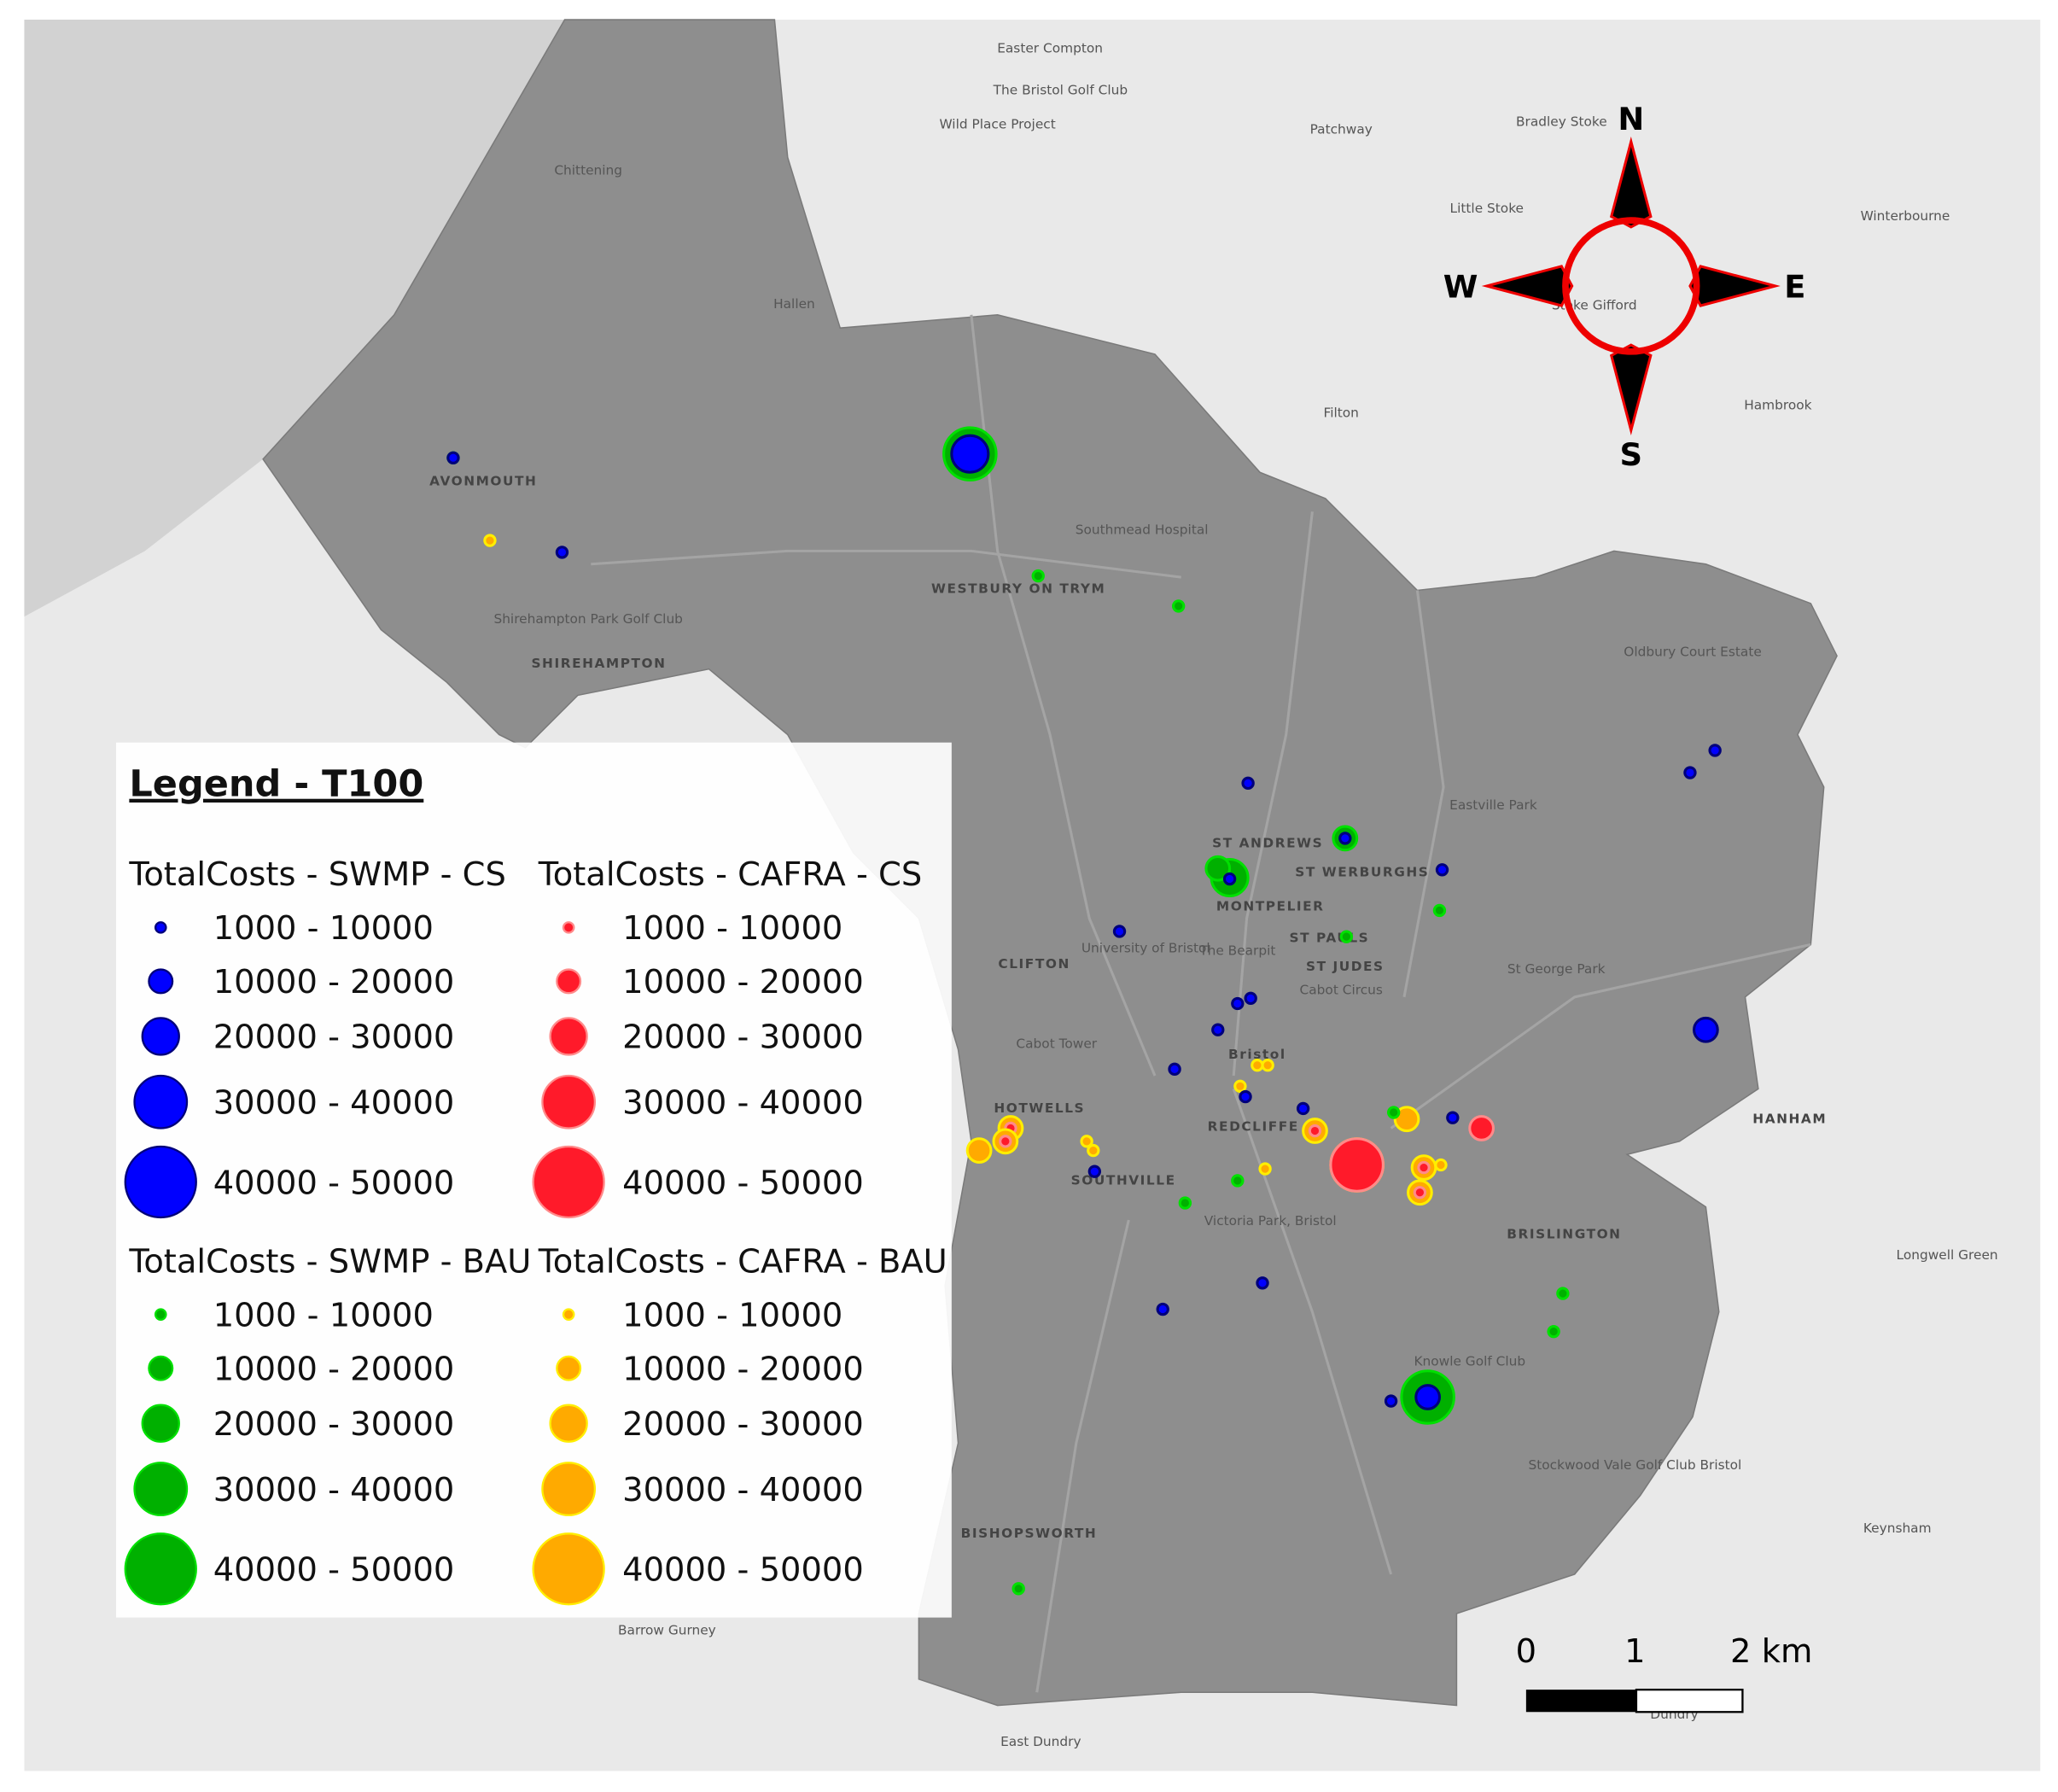 This screenshot has width=2058, height=1792. I want to click on sea, so click(294, 318).